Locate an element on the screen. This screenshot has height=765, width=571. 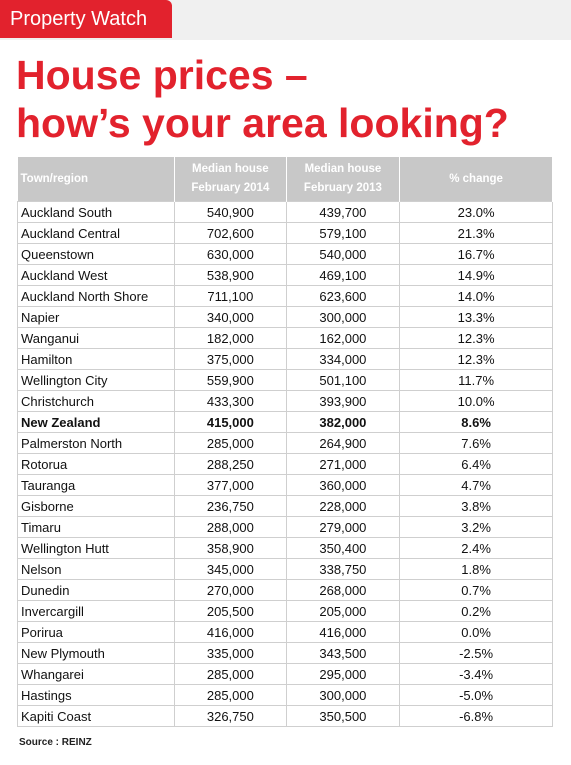
region-cell: Napier is located at coordinates (96, 317).